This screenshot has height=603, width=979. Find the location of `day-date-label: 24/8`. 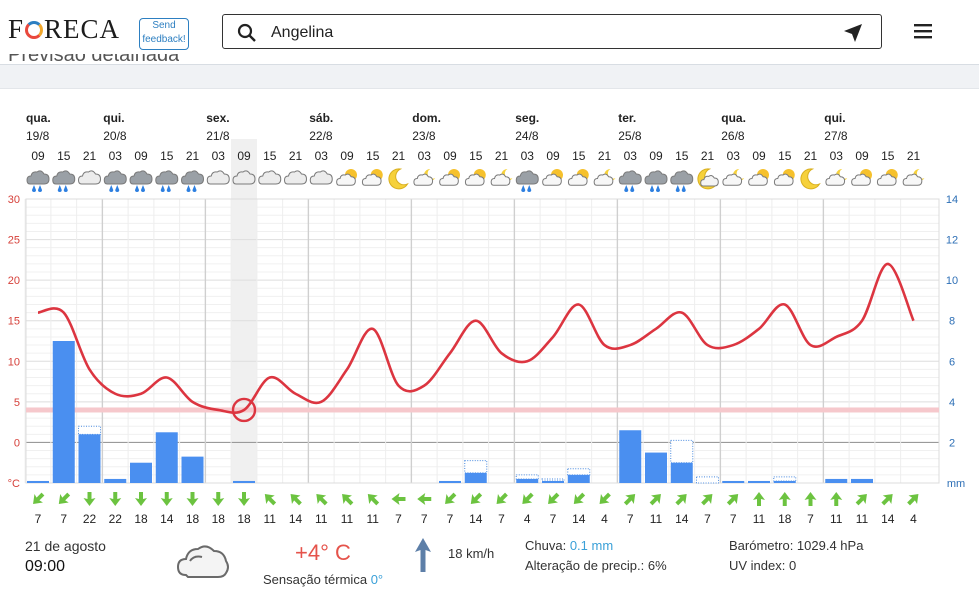

day-date-label: 24/8 is located at coordinates (527, 136).